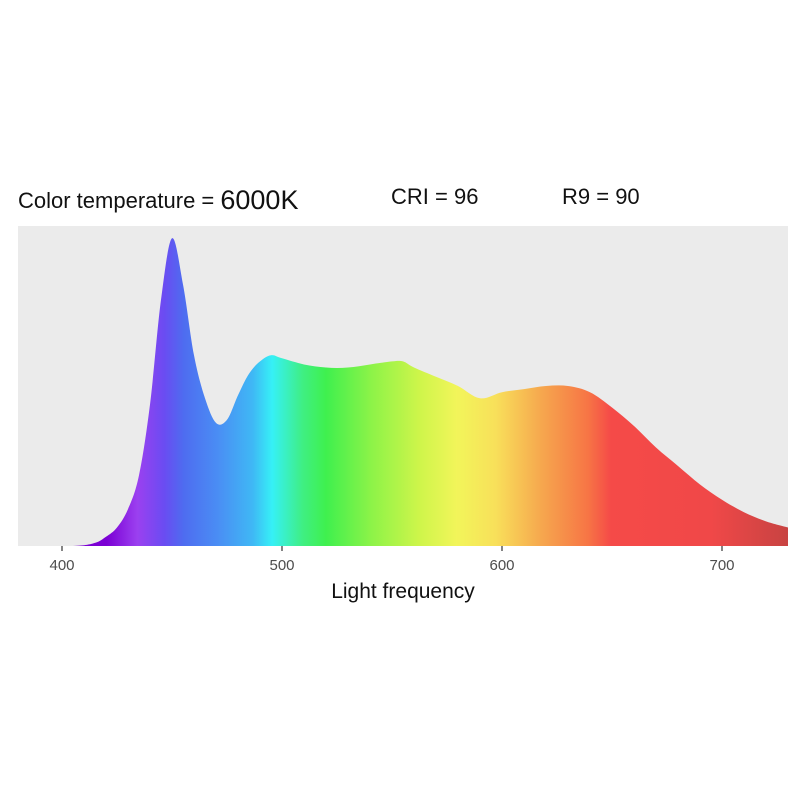  I want to click on x-tick-label: 600, so click(501, 565).